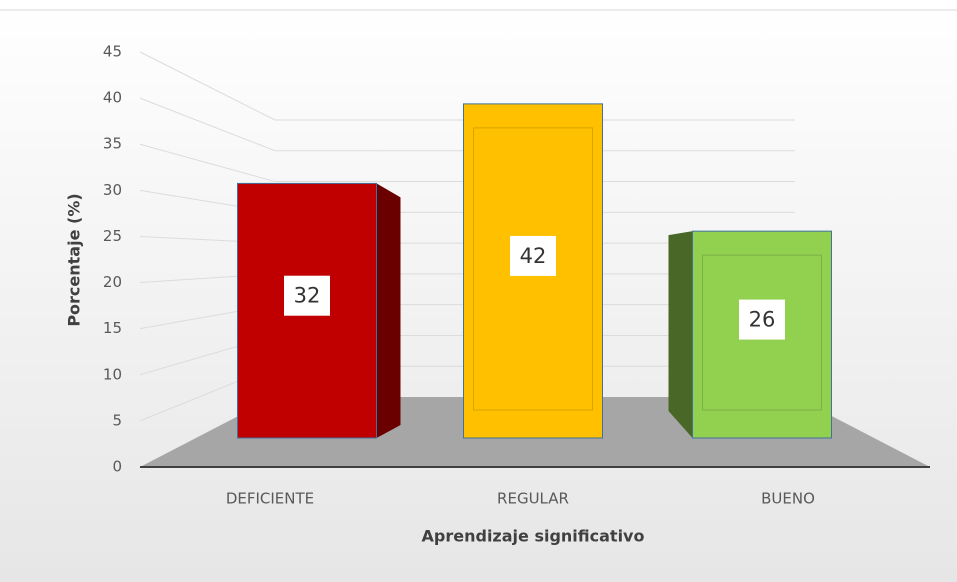 This screenshot has width=957, height=582. I want to click on data-label: 42, so click(533, 256).